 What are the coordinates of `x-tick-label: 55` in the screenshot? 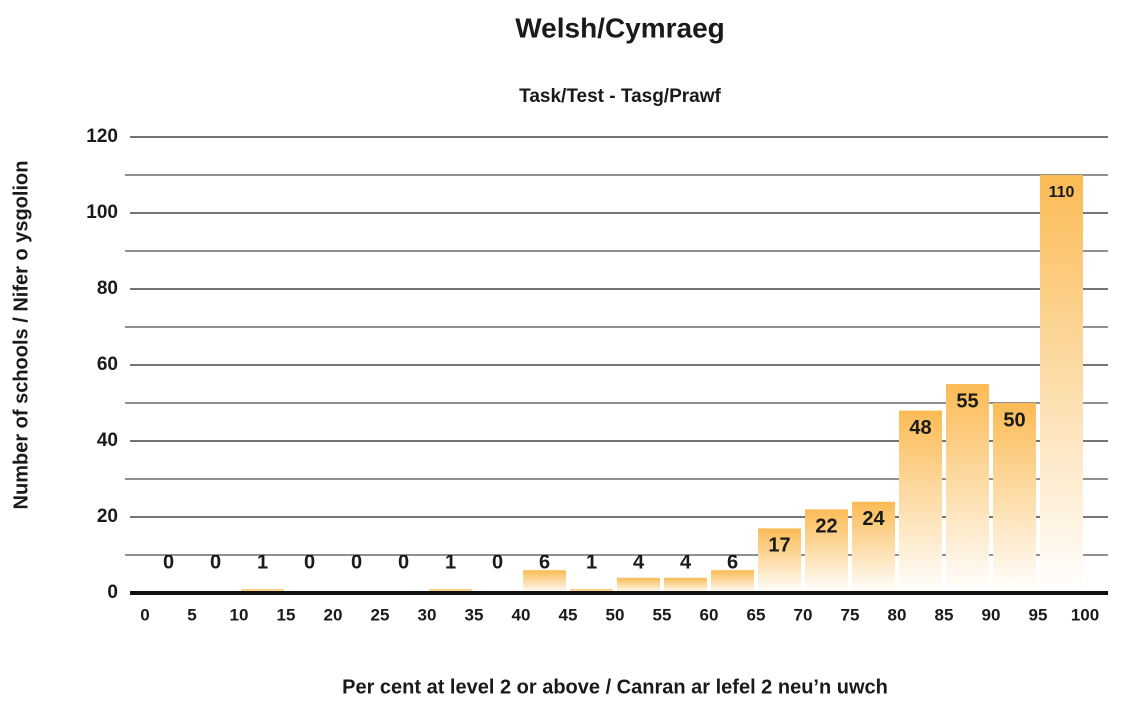 It's located at (662, 614).